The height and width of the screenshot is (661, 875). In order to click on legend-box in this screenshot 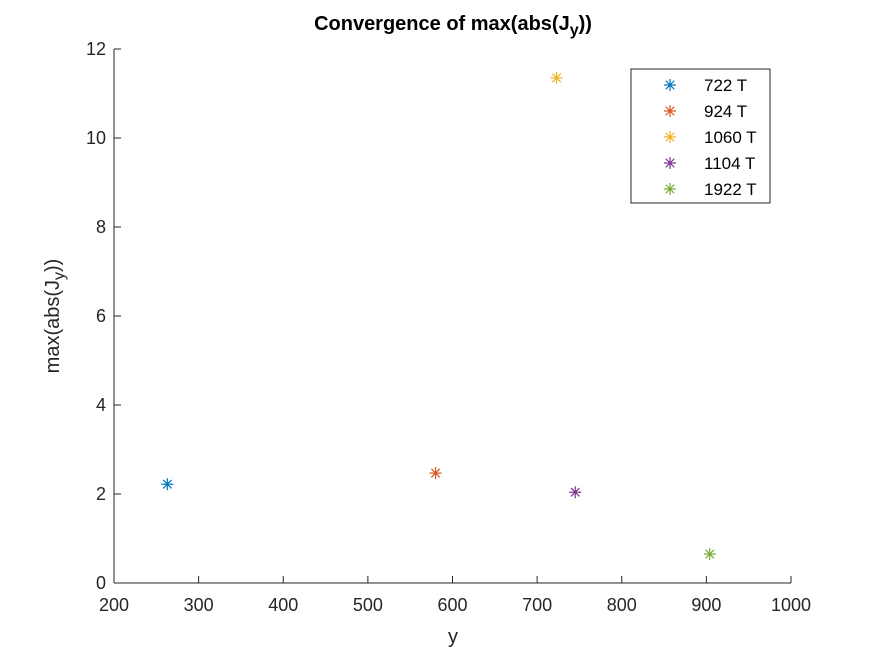, I will do `click(700, 136)`.